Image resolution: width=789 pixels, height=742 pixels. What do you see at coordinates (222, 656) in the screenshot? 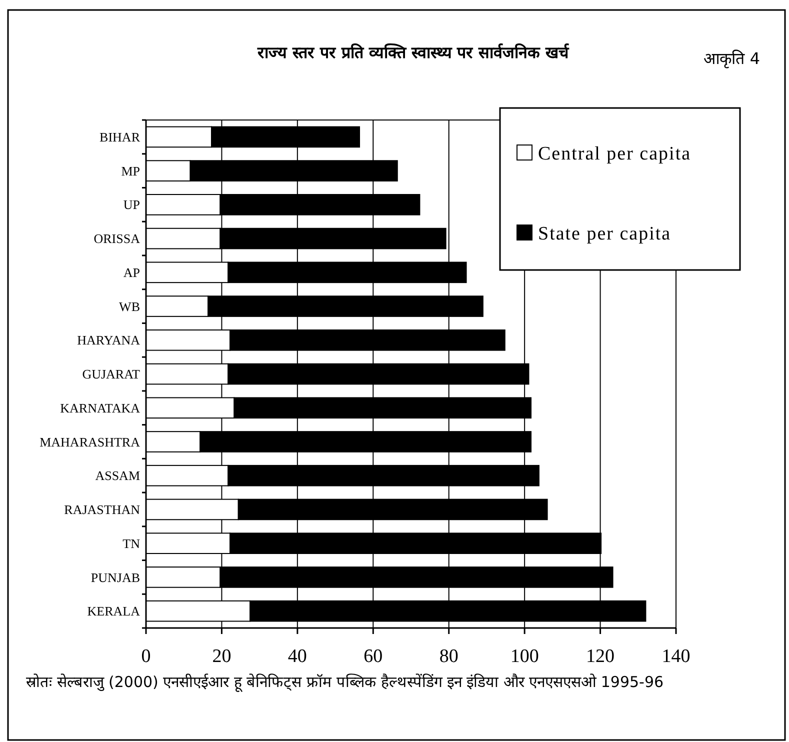
I see `x-tick-label: 20` at bounding box center [222, 656].